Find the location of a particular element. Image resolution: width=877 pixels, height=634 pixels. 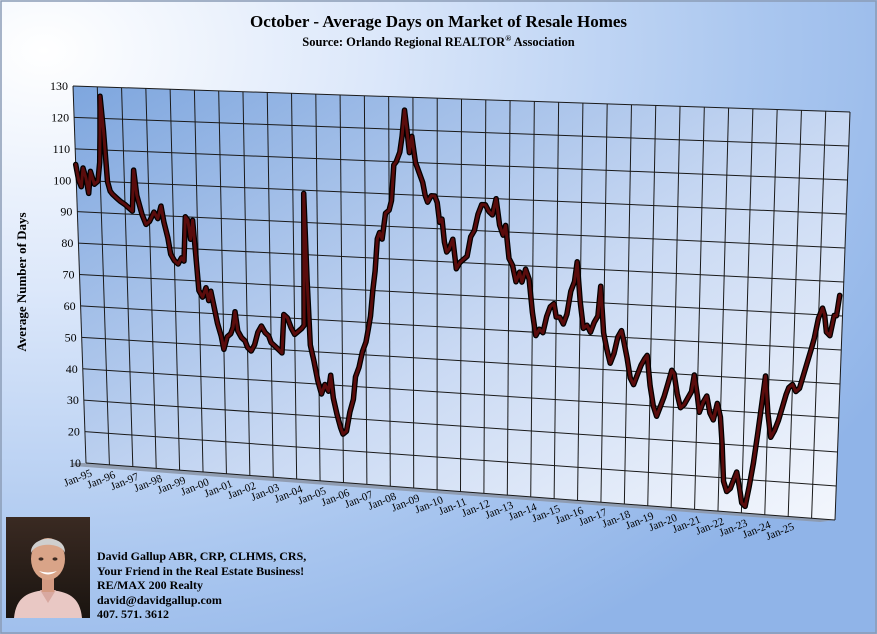

y-tick-label: 130 is located at coordinates (59, 86).